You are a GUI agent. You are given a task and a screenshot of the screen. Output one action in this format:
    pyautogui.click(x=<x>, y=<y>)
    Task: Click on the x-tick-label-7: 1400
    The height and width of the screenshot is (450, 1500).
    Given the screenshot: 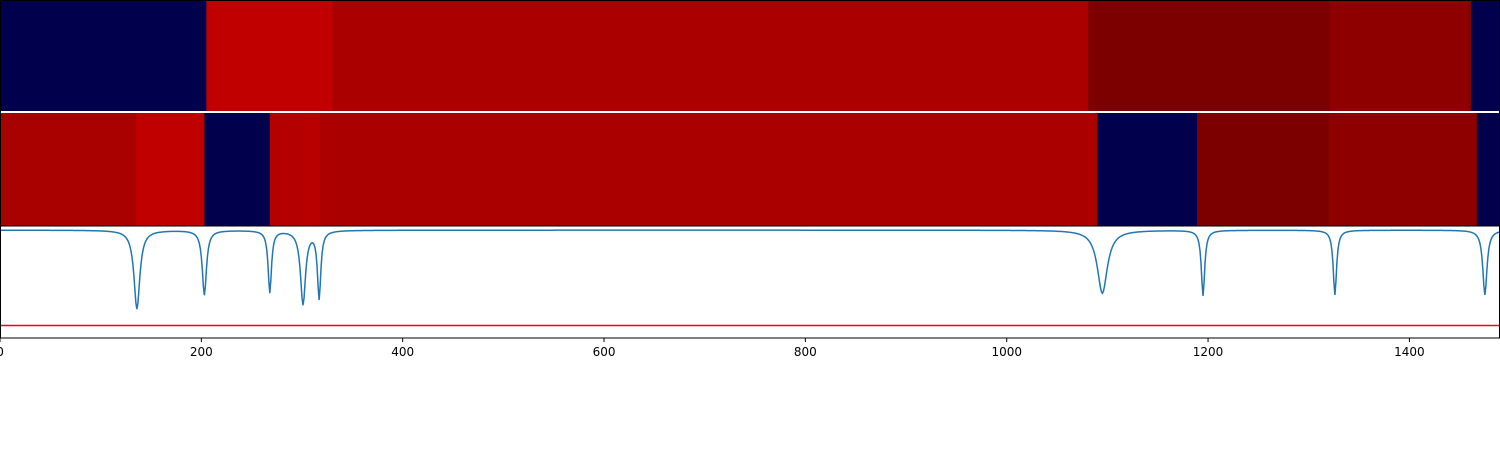 What is the action you would take?
    pyautogui.click(x=1409, y=352)
    